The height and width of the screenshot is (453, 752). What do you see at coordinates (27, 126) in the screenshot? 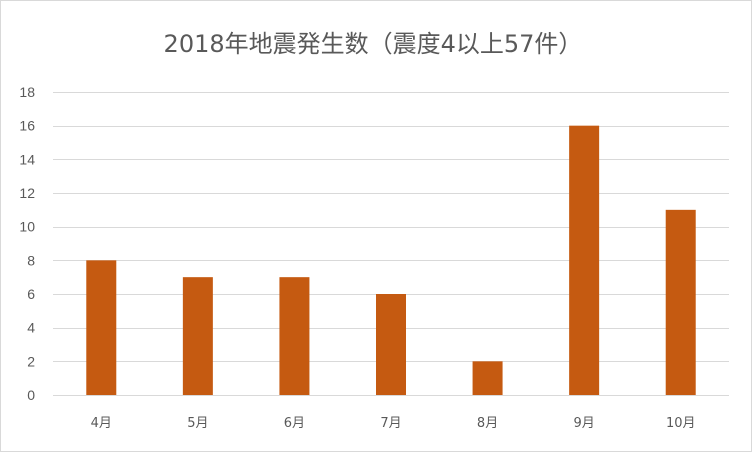
I see `y-tick-label-16: 16` at bounding box center [27, 126].